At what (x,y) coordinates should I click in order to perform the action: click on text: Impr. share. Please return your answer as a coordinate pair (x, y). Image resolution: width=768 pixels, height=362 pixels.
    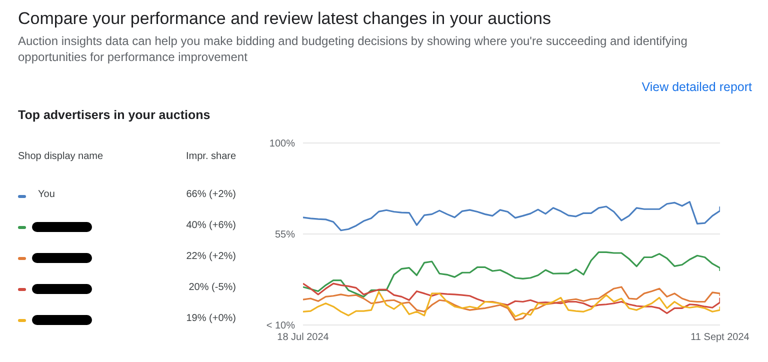
    Looking at the image, I should click on (211, 156).